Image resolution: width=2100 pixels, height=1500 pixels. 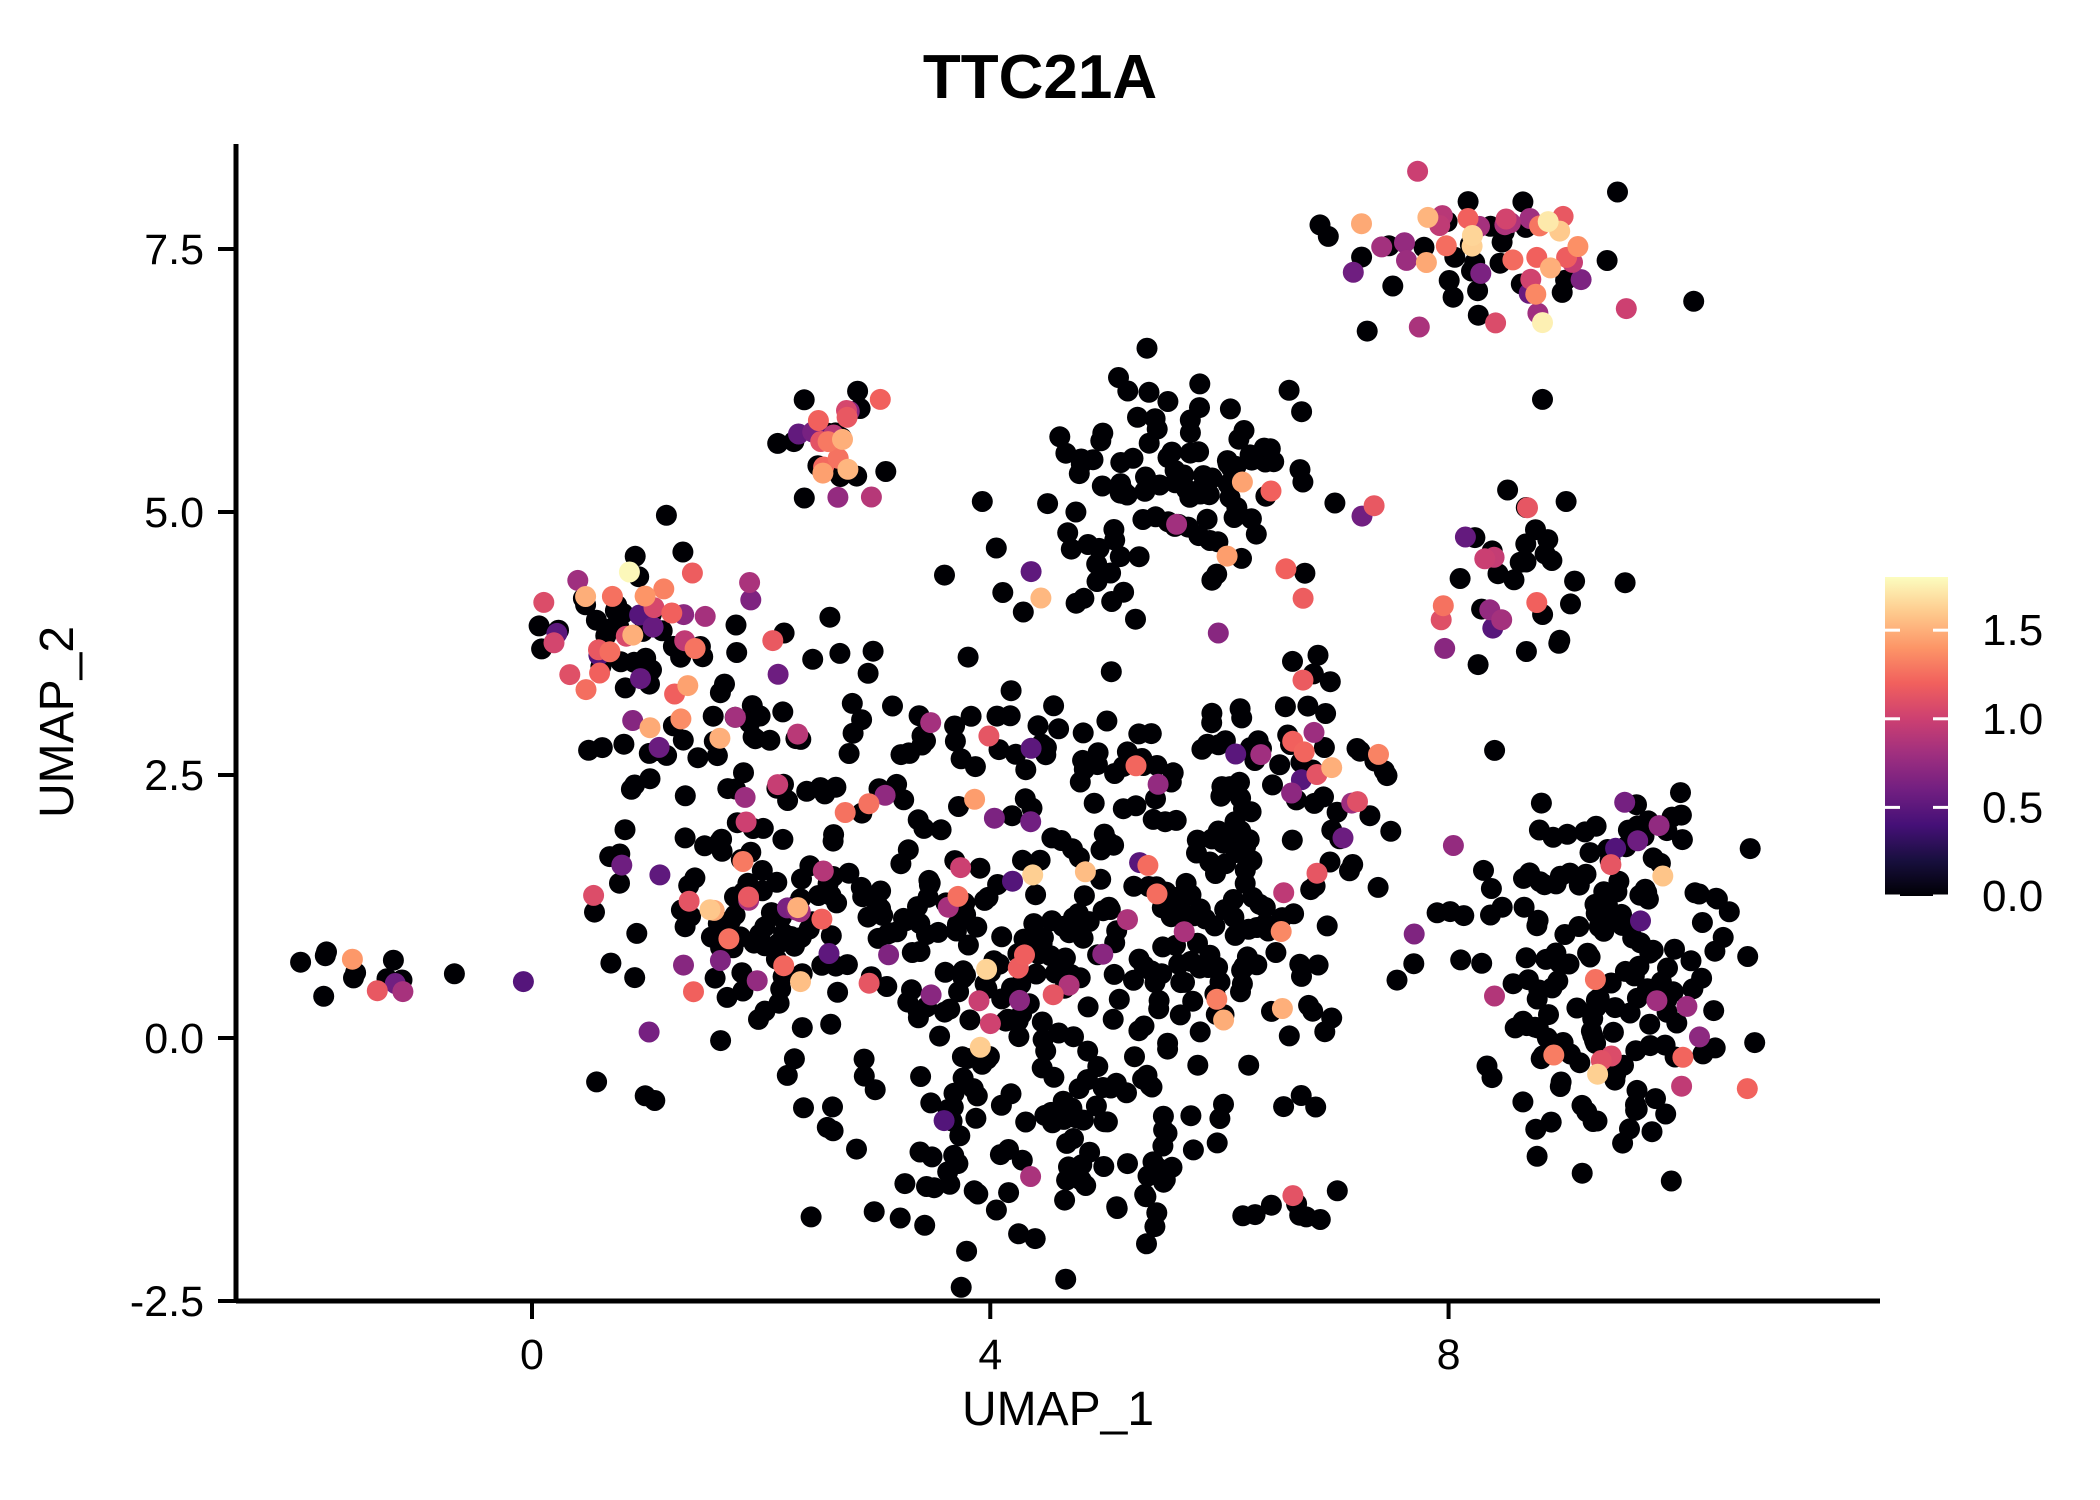 I want to click on y-tick-label: 5.0, so click(x=174, y=513).